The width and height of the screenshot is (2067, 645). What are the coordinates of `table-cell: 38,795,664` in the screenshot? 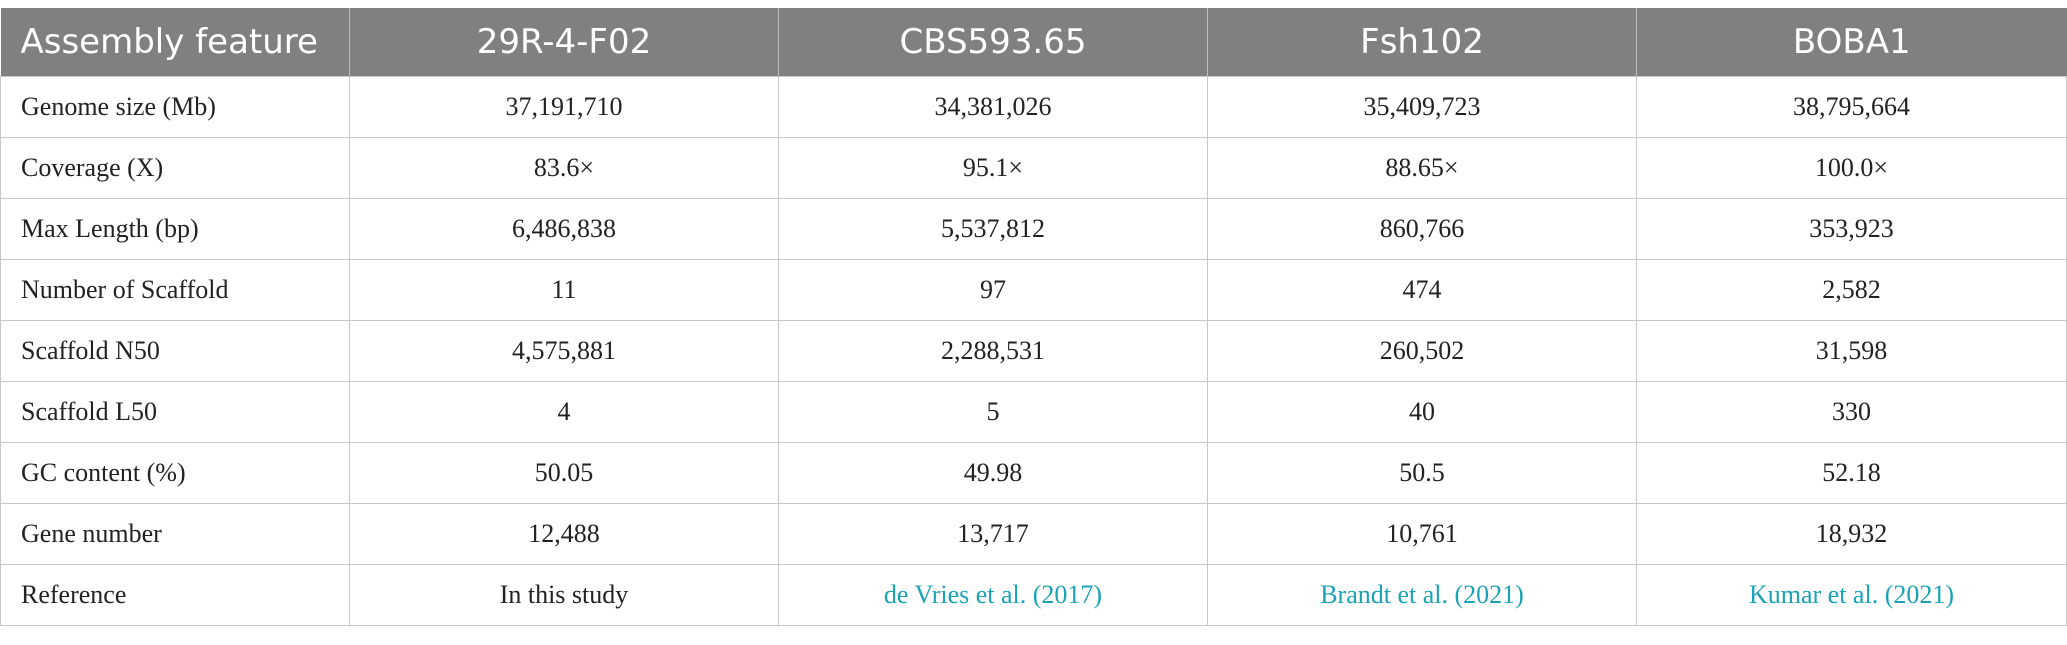 It's located at (1851, 107).